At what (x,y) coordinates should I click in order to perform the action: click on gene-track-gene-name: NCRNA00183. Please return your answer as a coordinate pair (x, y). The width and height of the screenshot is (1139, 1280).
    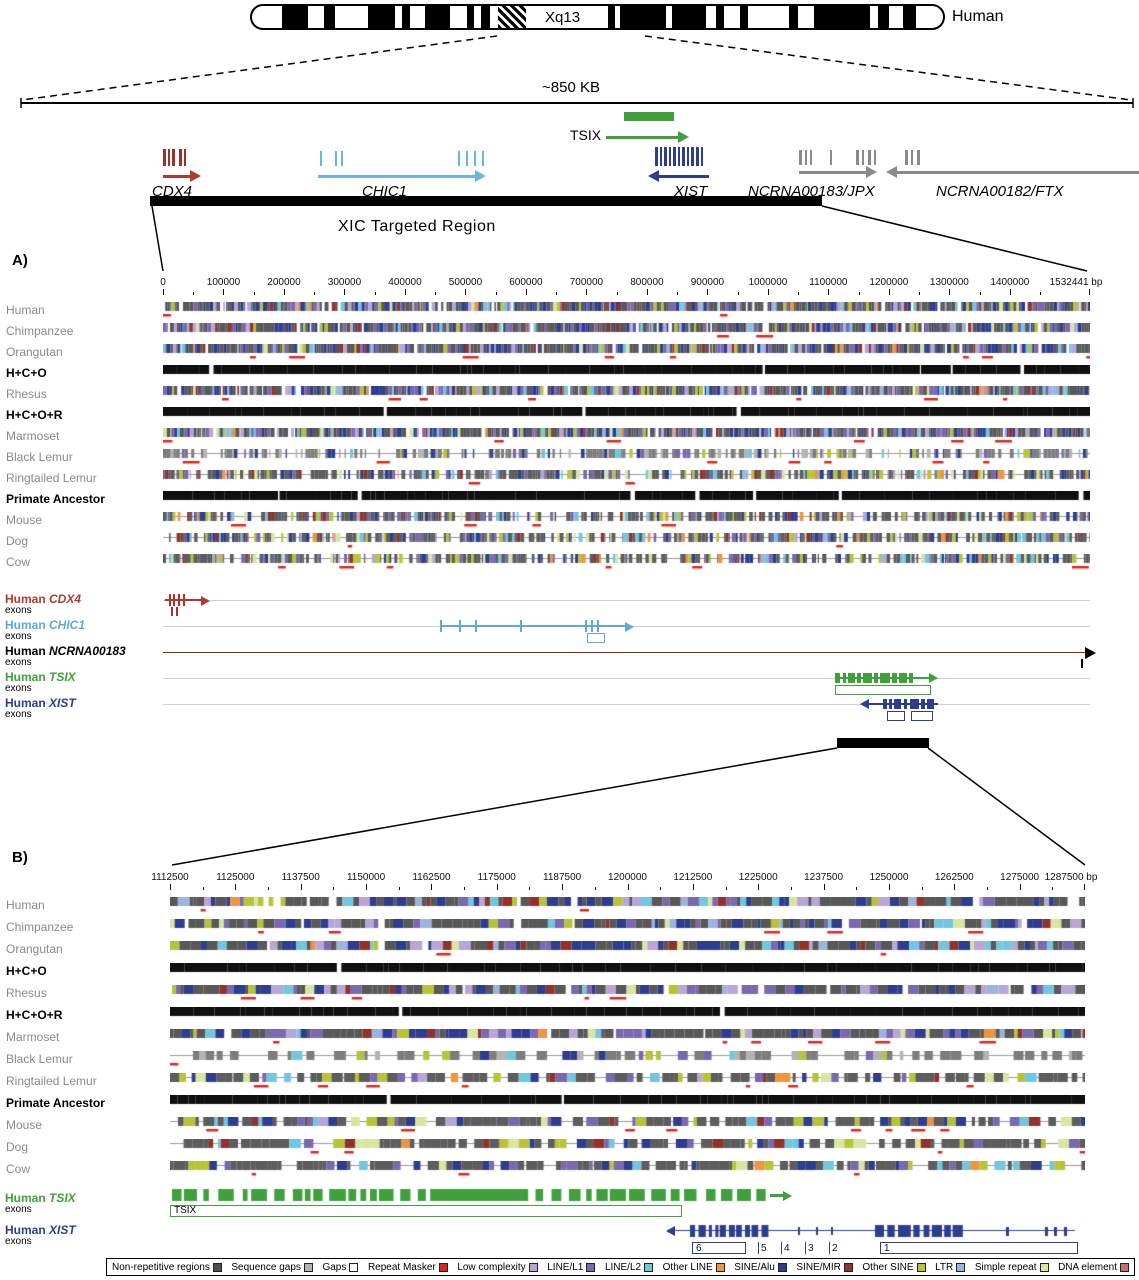
    Looking at the image, I should click on (87, 651).